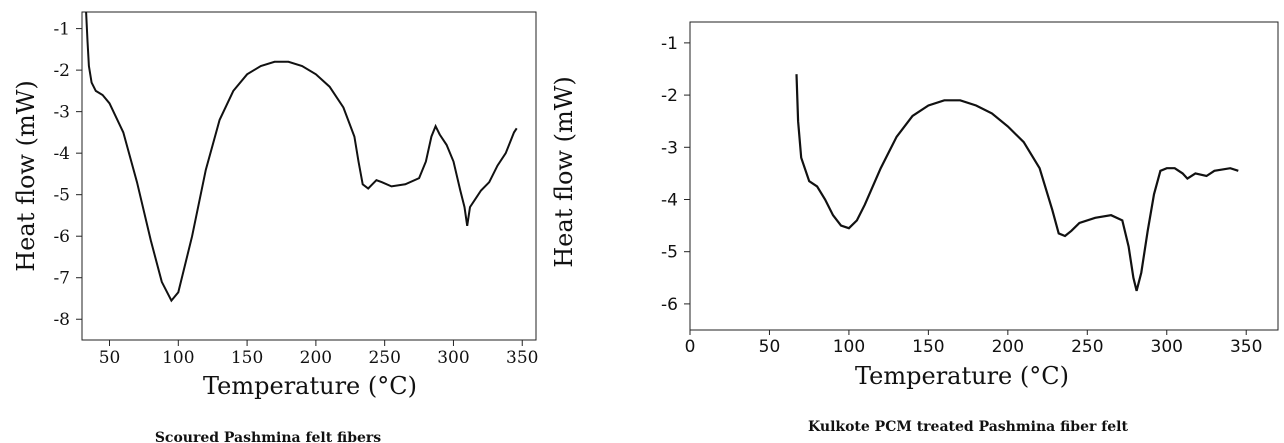 The height and width of the screenshot is (443, 1284). I want to click on right-xtick-label: 300, so click(1167, 347).